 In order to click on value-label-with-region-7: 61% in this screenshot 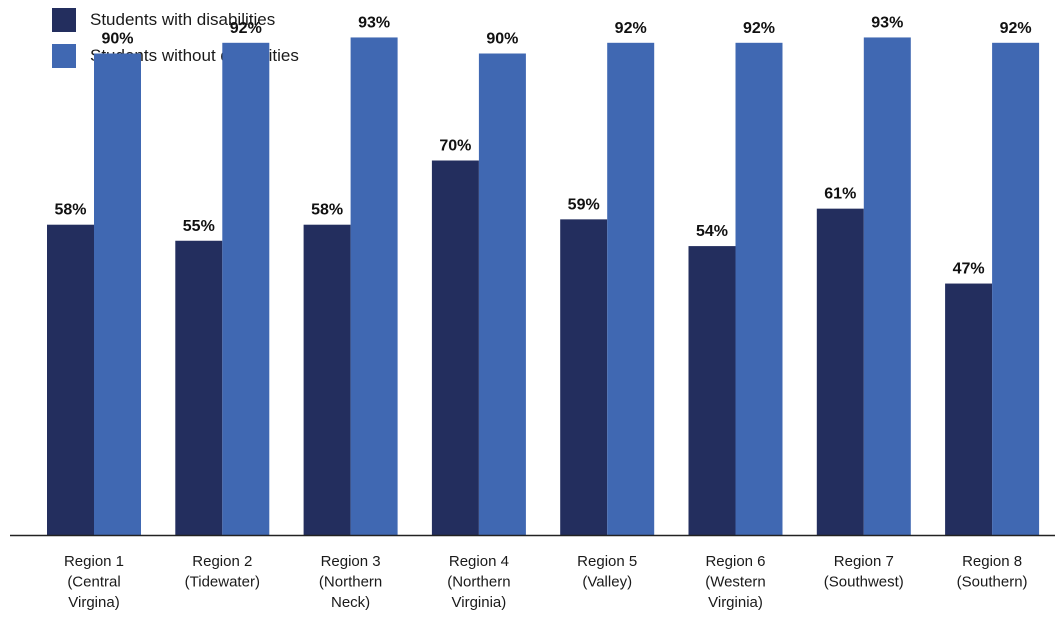, I will do `click(840, 194)`.